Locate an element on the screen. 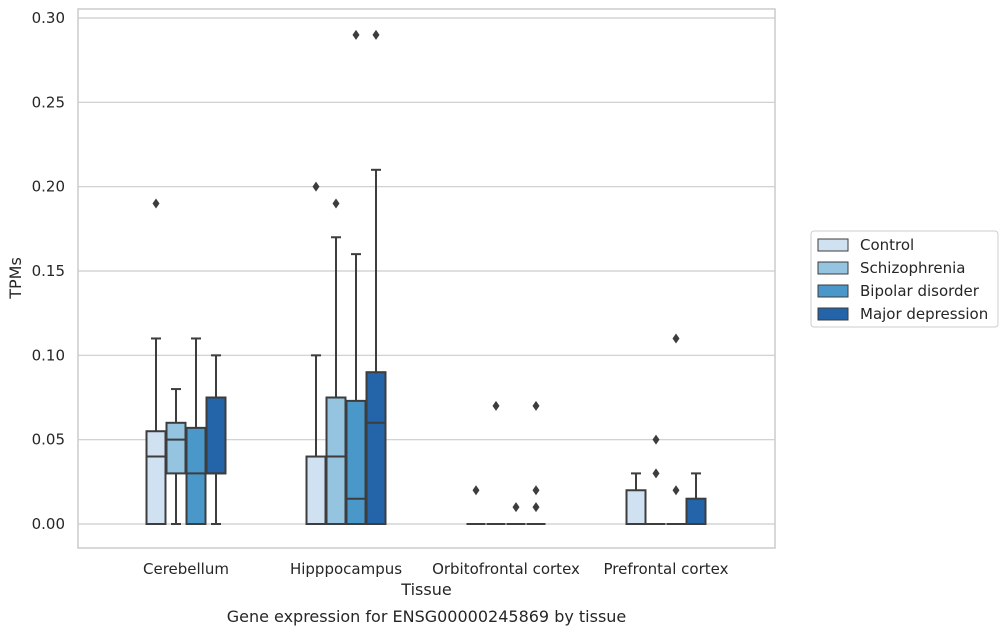  y-axis-ticks: 0.00 0.05 0.10 0.15 0.20 0.25 0.30 is located at coordinates (48, 271).